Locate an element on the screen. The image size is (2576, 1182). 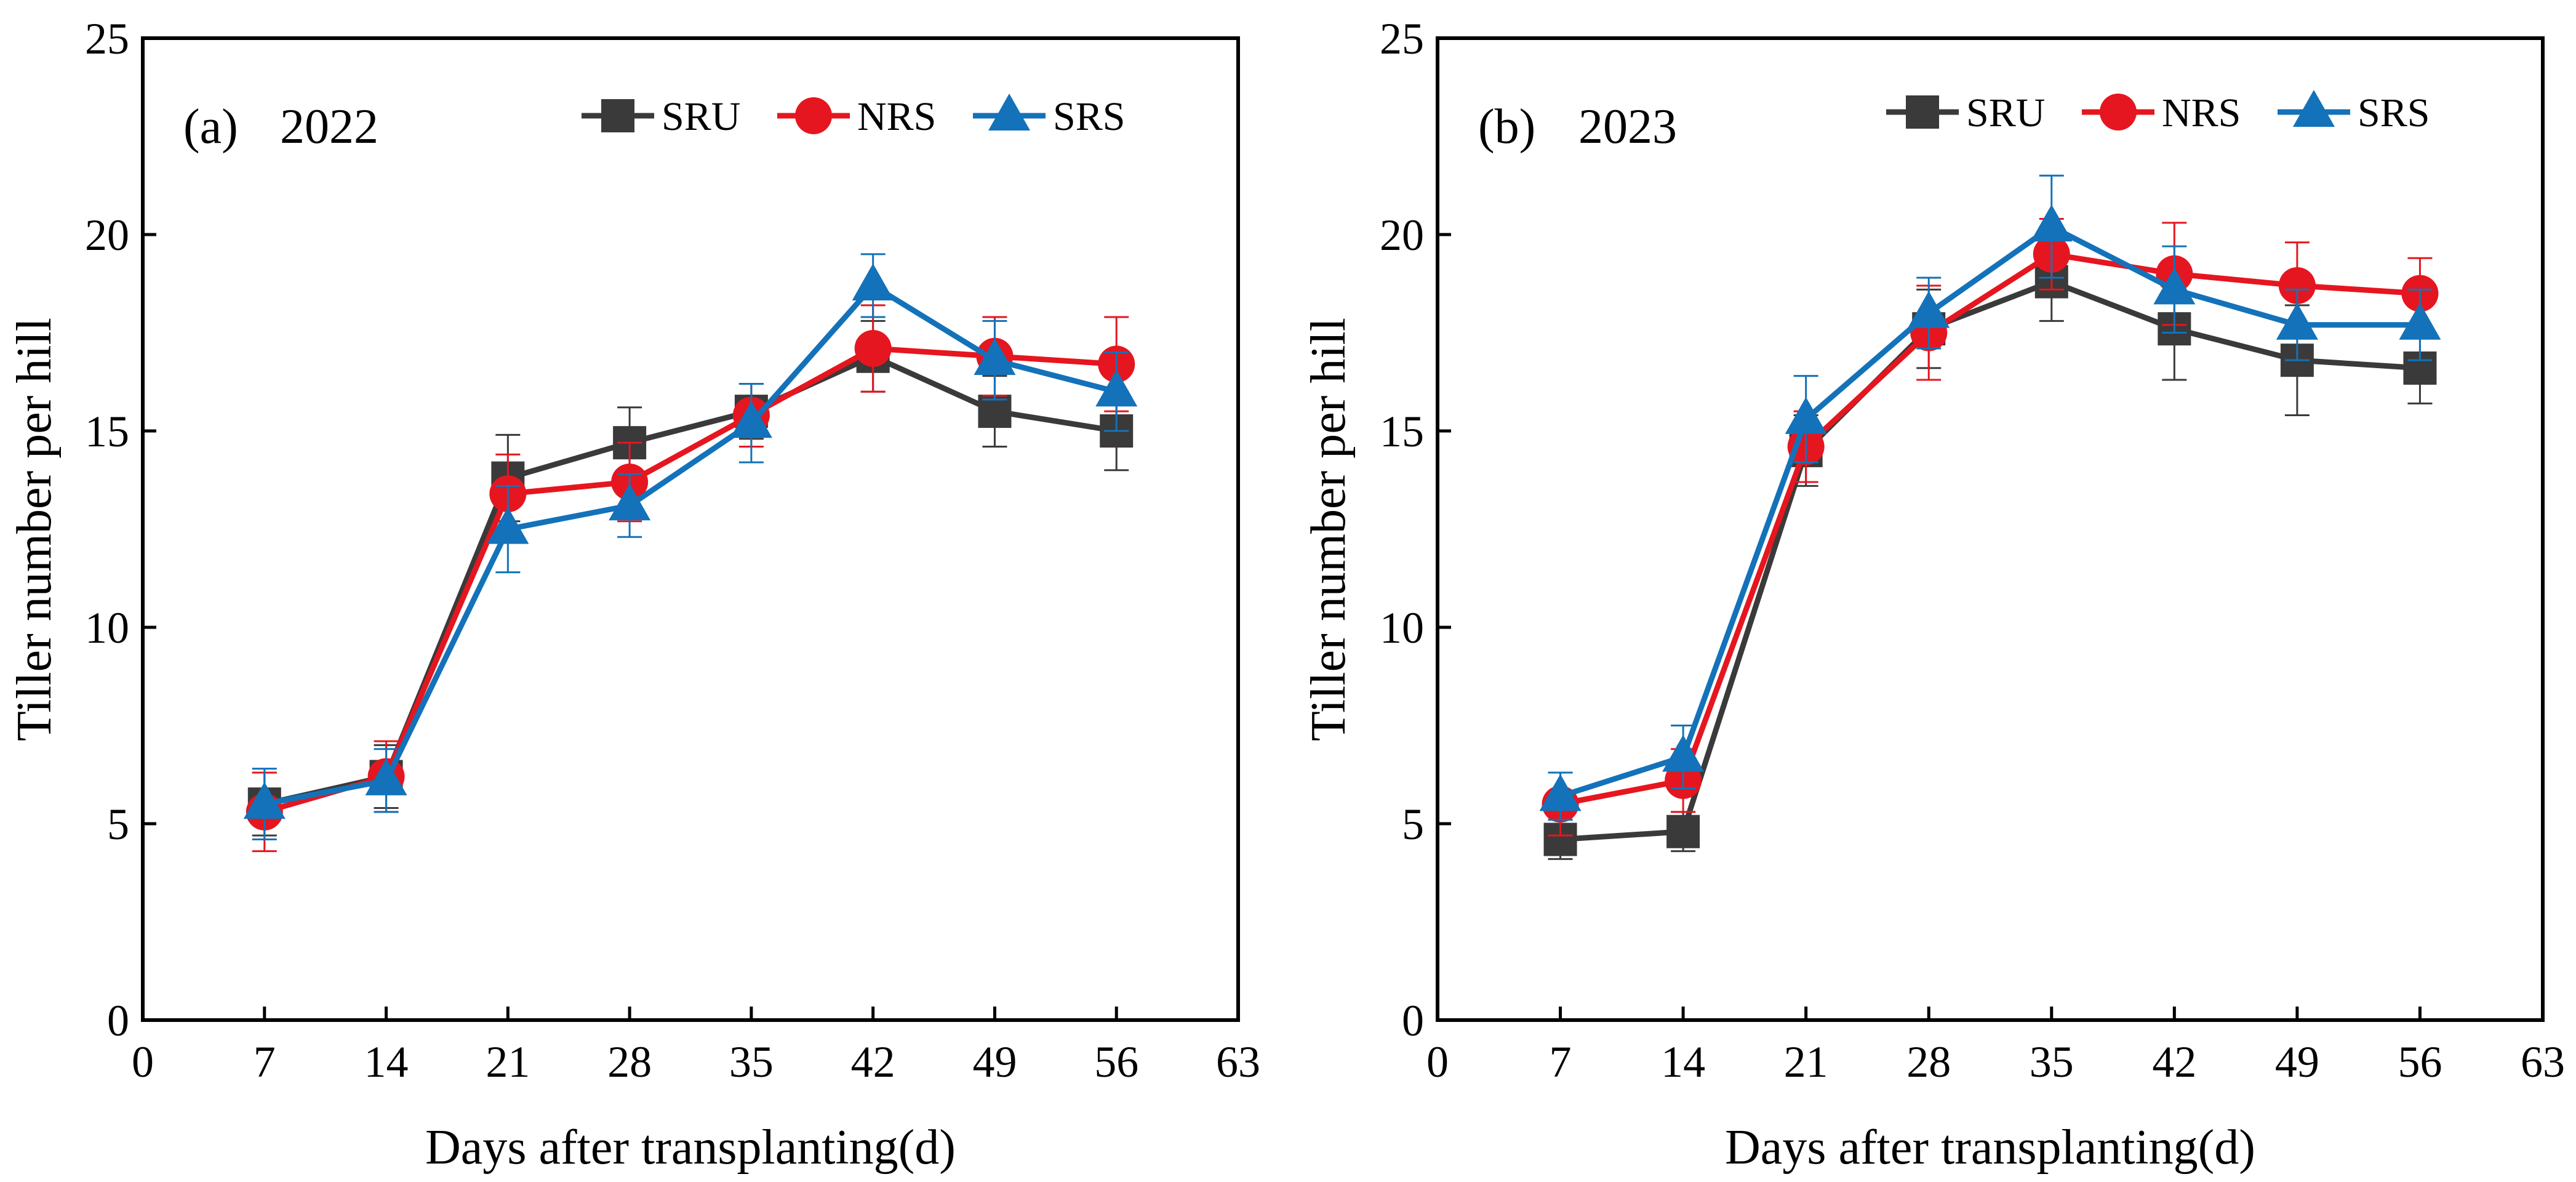
panel-year: 2023 is located at coordinates (1627, 127).